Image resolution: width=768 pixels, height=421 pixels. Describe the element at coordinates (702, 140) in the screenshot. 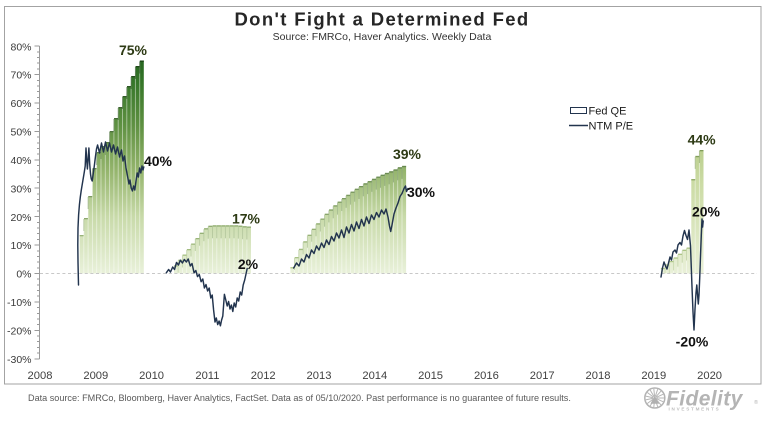

I see `svg-text: 44%` at that location.